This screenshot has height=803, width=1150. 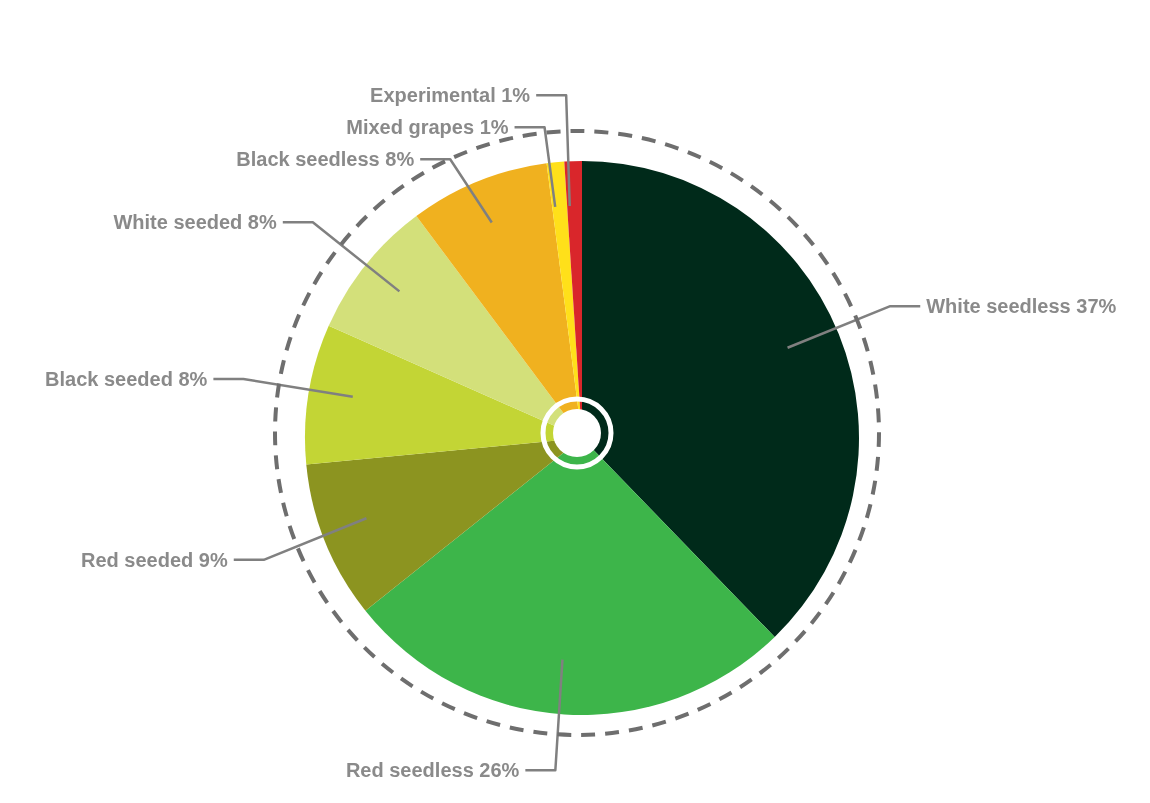 What do you see at coordinates (427, 127) in the screenshot?
I see `slice-label: Mixed grapes 1%` at bounding box center [427, 127].